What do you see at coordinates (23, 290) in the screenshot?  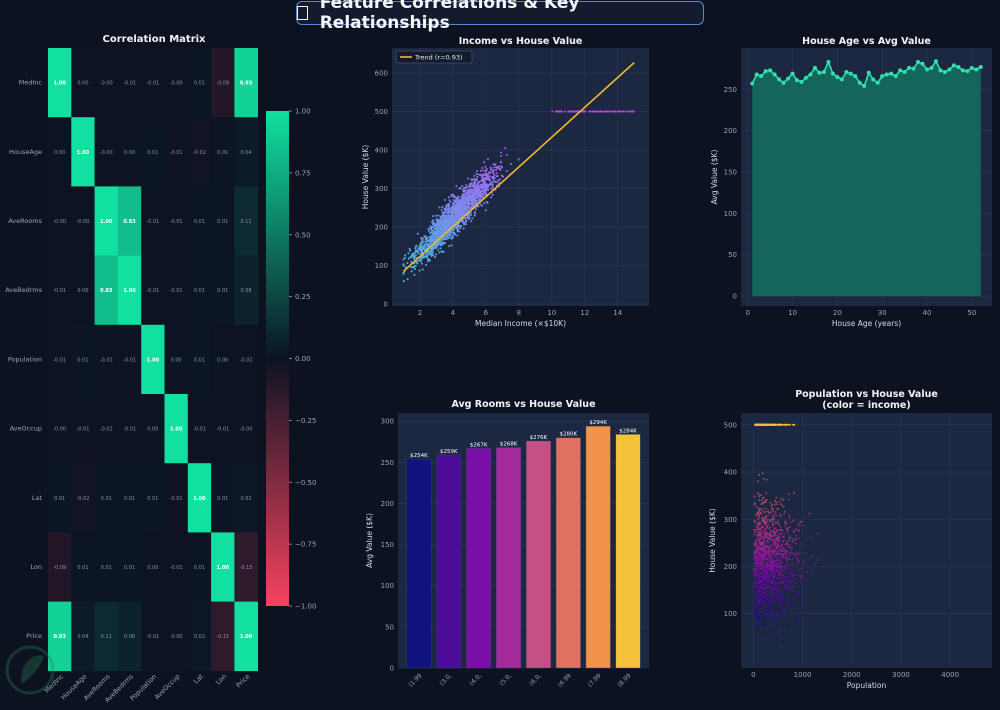 I see `heatmap-row-label: AveBedrms` at bounding box center [23, 290].